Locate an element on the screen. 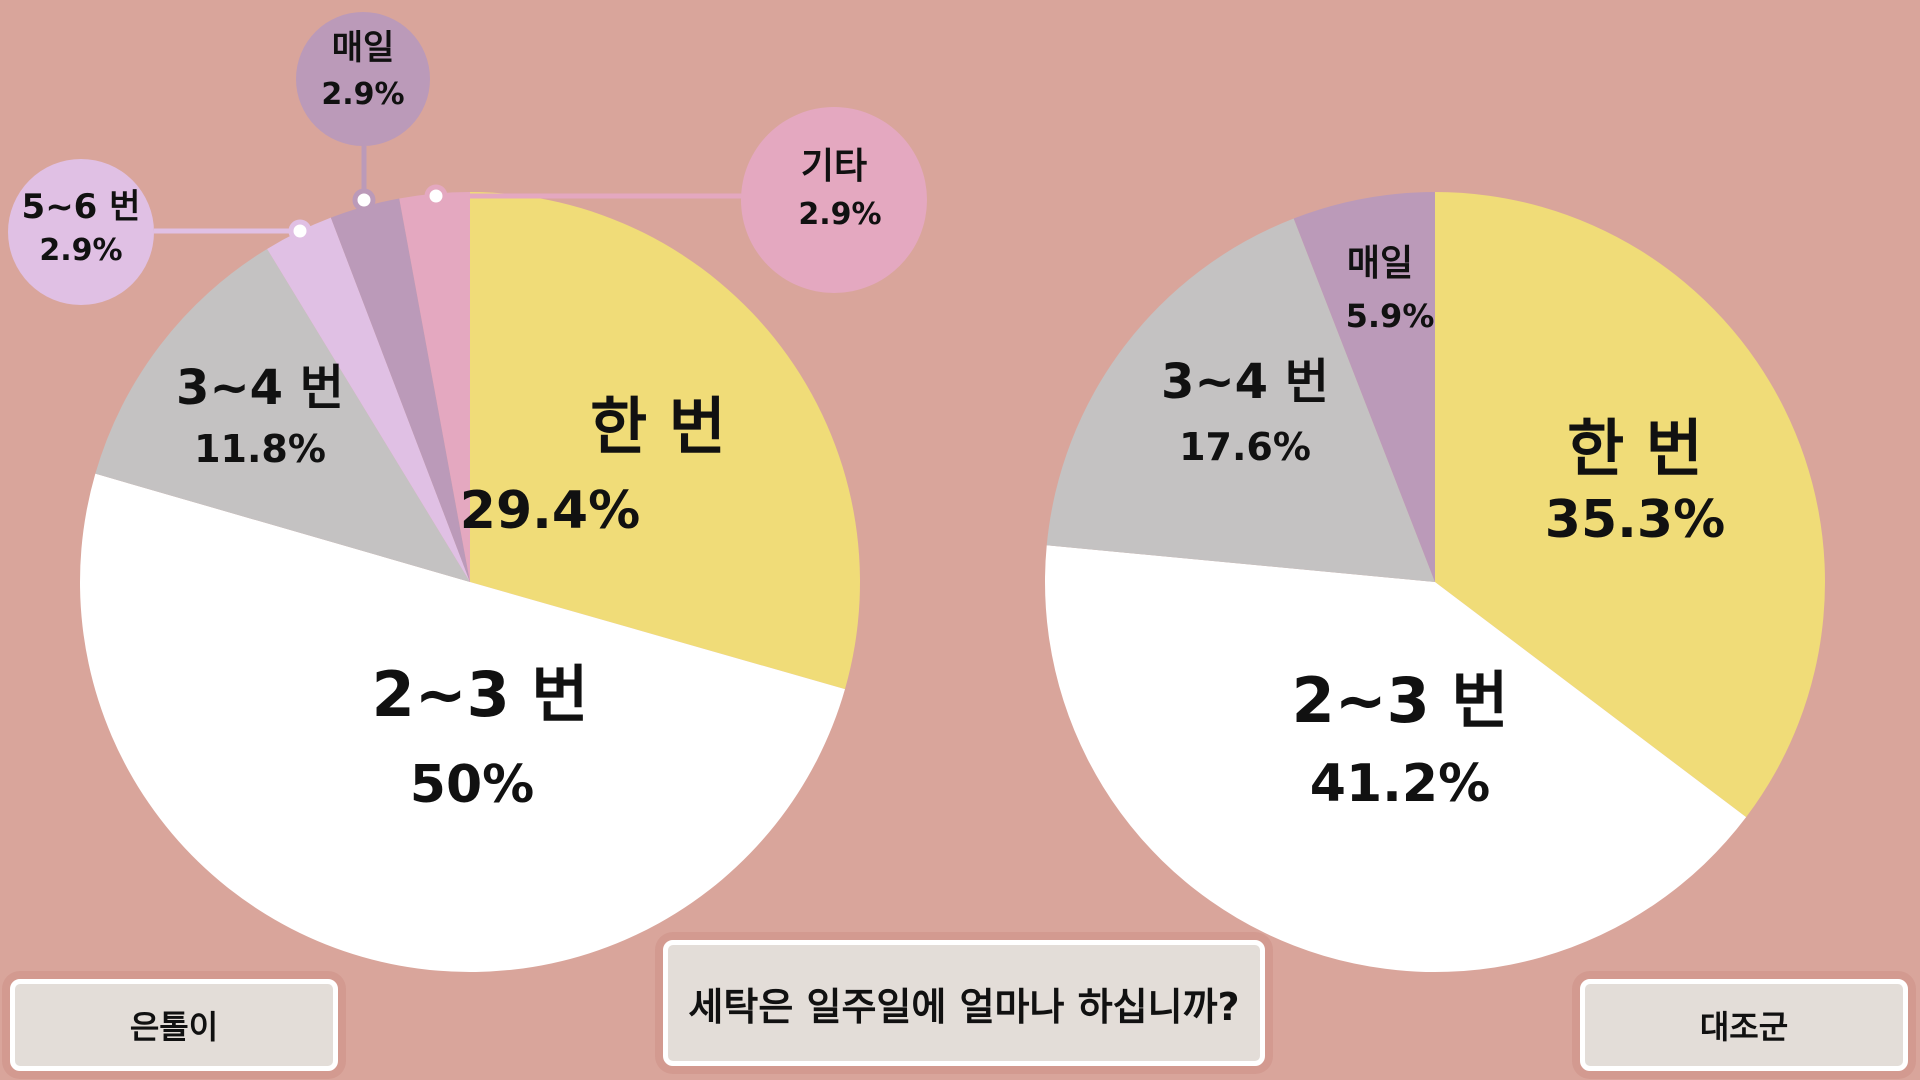 This screenshot has height=1080, width=1920. callout-bubble-daily is located at coordinates (363, 79).